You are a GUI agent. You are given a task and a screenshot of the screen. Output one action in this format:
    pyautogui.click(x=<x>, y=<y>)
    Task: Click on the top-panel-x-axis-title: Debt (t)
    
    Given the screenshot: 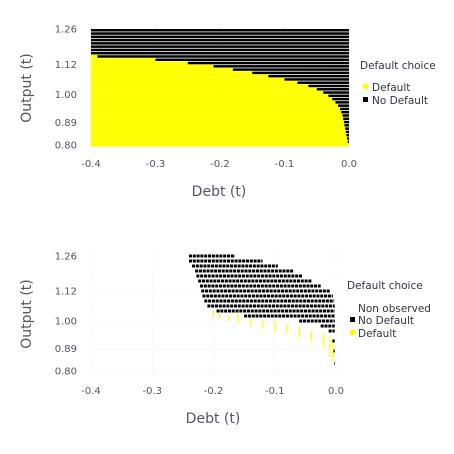 What is the action you would take?
    pyautogui.click(x=219, y=192)
    